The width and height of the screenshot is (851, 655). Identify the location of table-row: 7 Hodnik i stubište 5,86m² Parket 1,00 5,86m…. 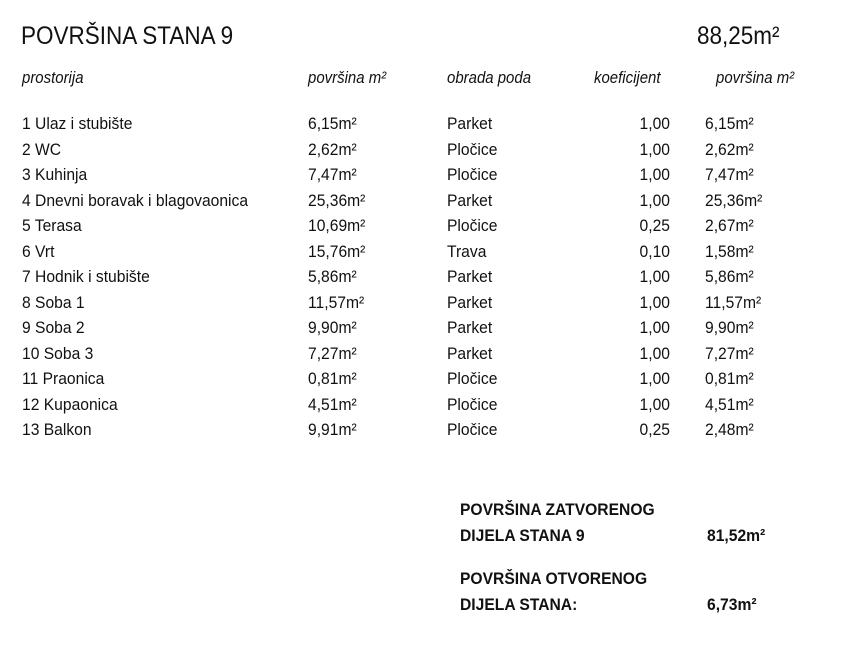
(425, 279).